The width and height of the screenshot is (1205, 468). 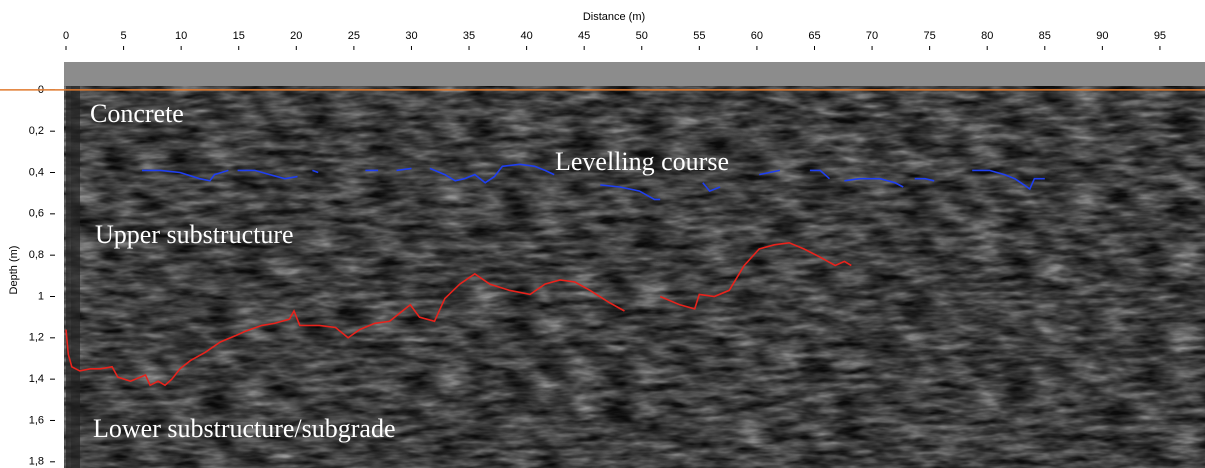 I want to click on y-tick-label: 1,8, so click(x=36, y=462).